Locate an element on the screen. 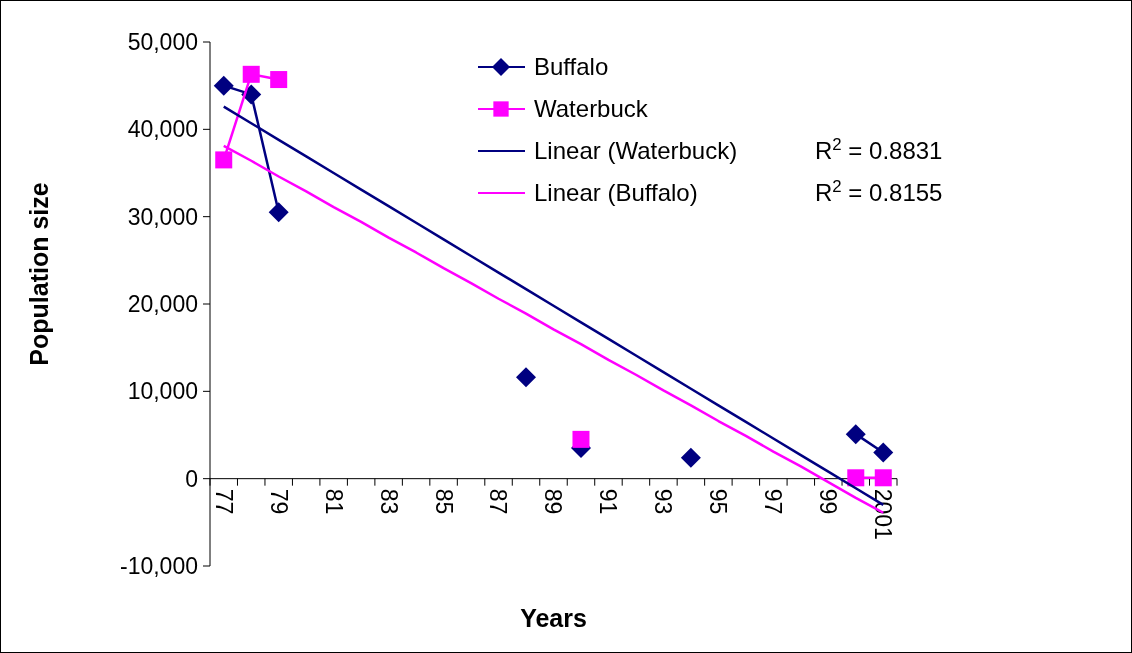 Image resolution: width=1132 pixels, height=653 pixels. legend-label: Waterbuck is located at coordinates (591, 109).